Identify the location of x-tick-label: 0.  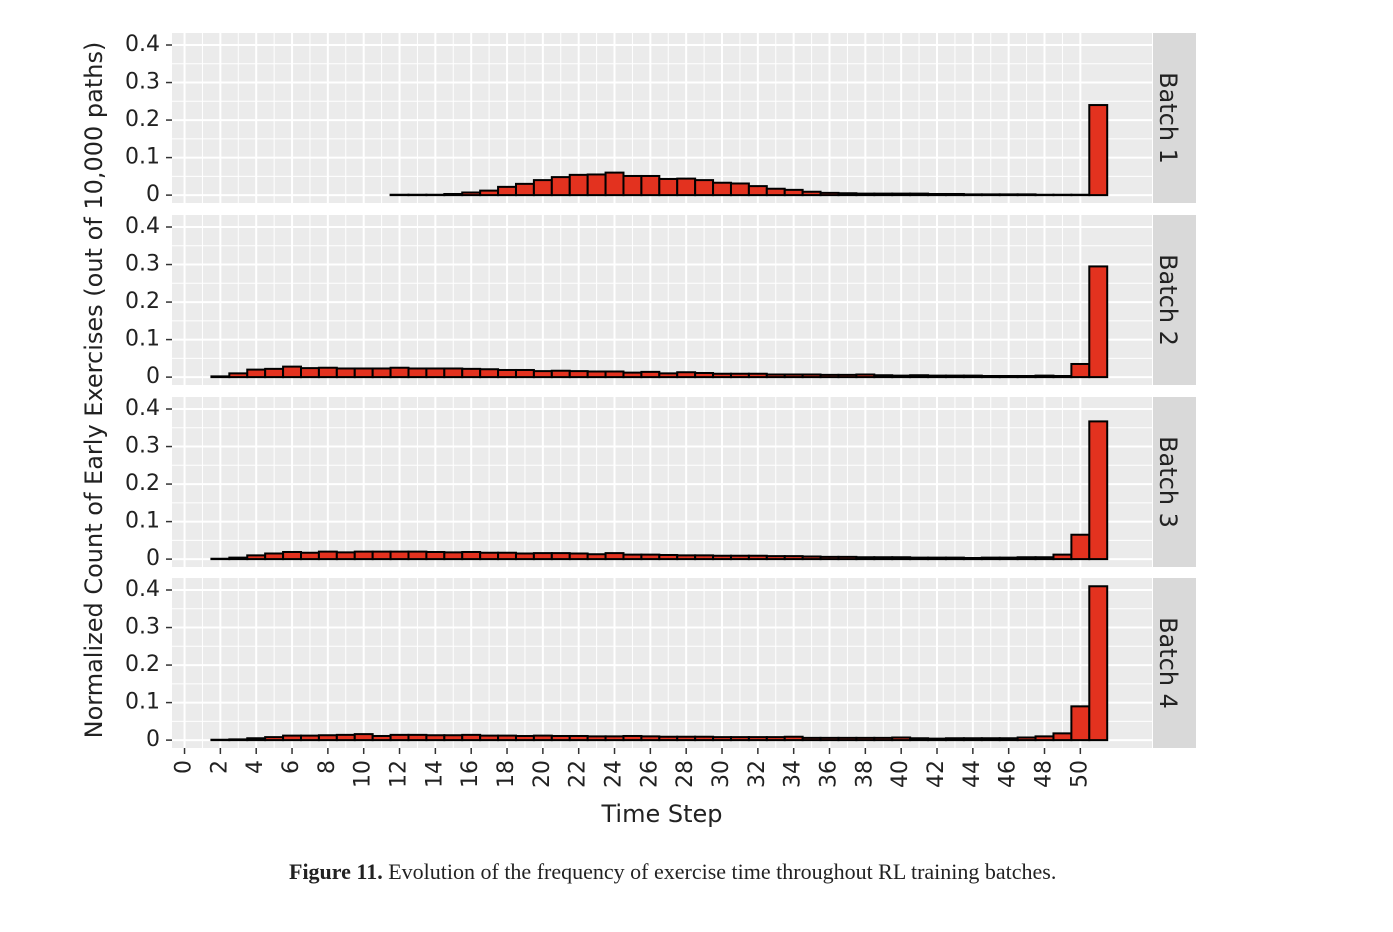
(184, 767).